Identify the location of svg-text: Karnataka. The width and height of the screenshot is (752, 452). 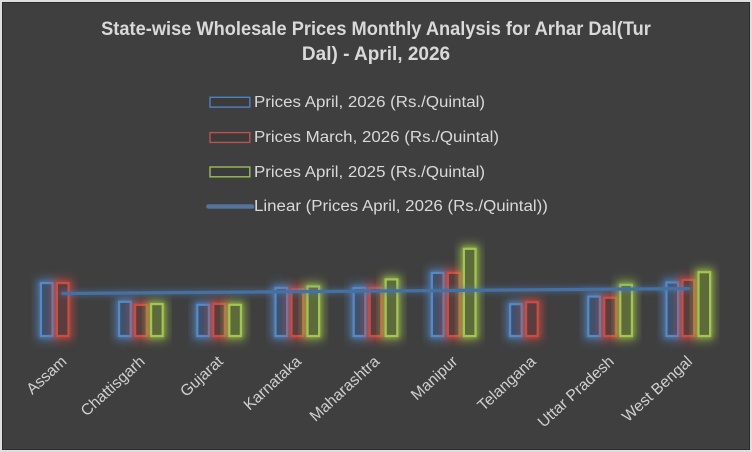
(273, 383).